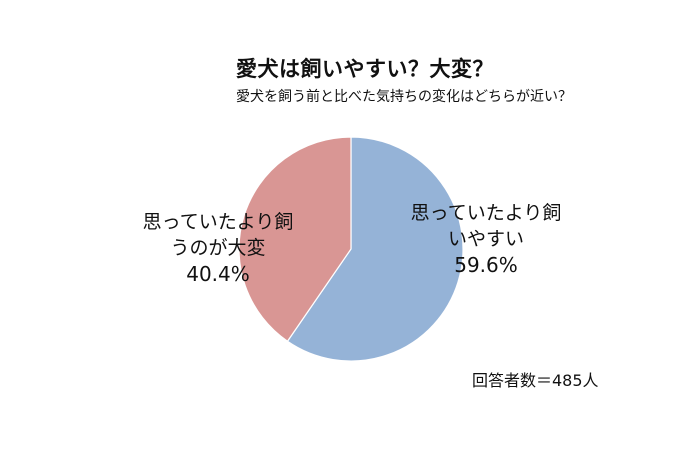 Image resolution: width=700 pixels, height=451 pixels. I want to click on pie-slice-hard, so click(295, 239).